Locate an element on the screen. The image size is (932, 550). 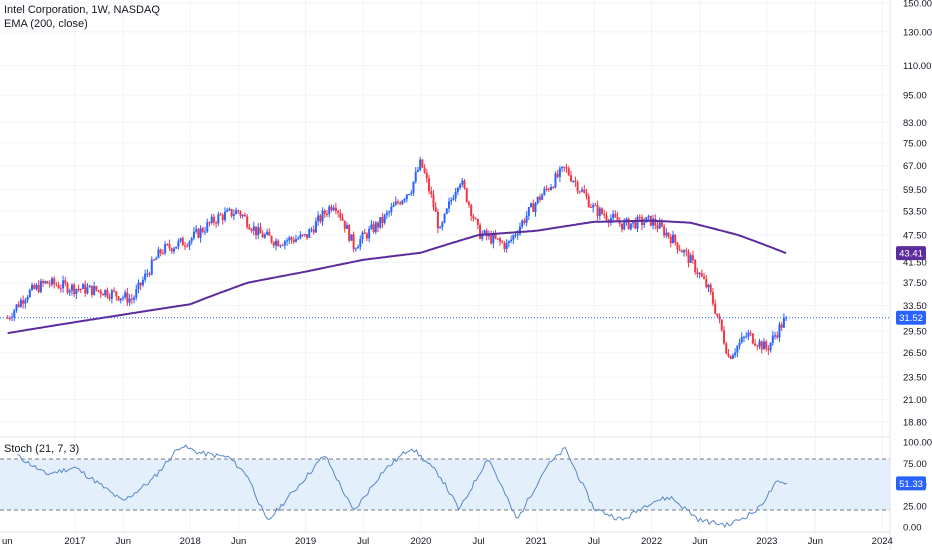
price-tick-label: 29.50 is located at coordinates (915, 332).